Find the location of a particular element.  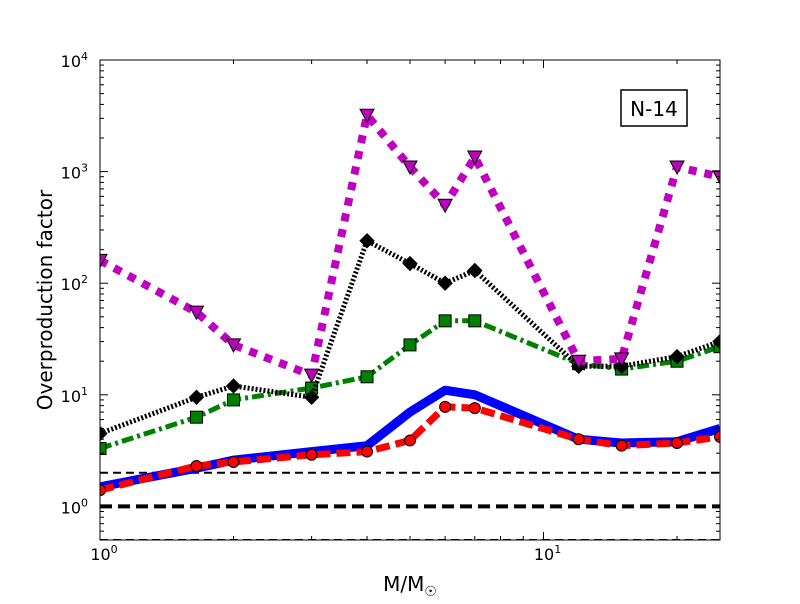

x-tick-label-1: 10¹ is located at coordinates (547, 553).